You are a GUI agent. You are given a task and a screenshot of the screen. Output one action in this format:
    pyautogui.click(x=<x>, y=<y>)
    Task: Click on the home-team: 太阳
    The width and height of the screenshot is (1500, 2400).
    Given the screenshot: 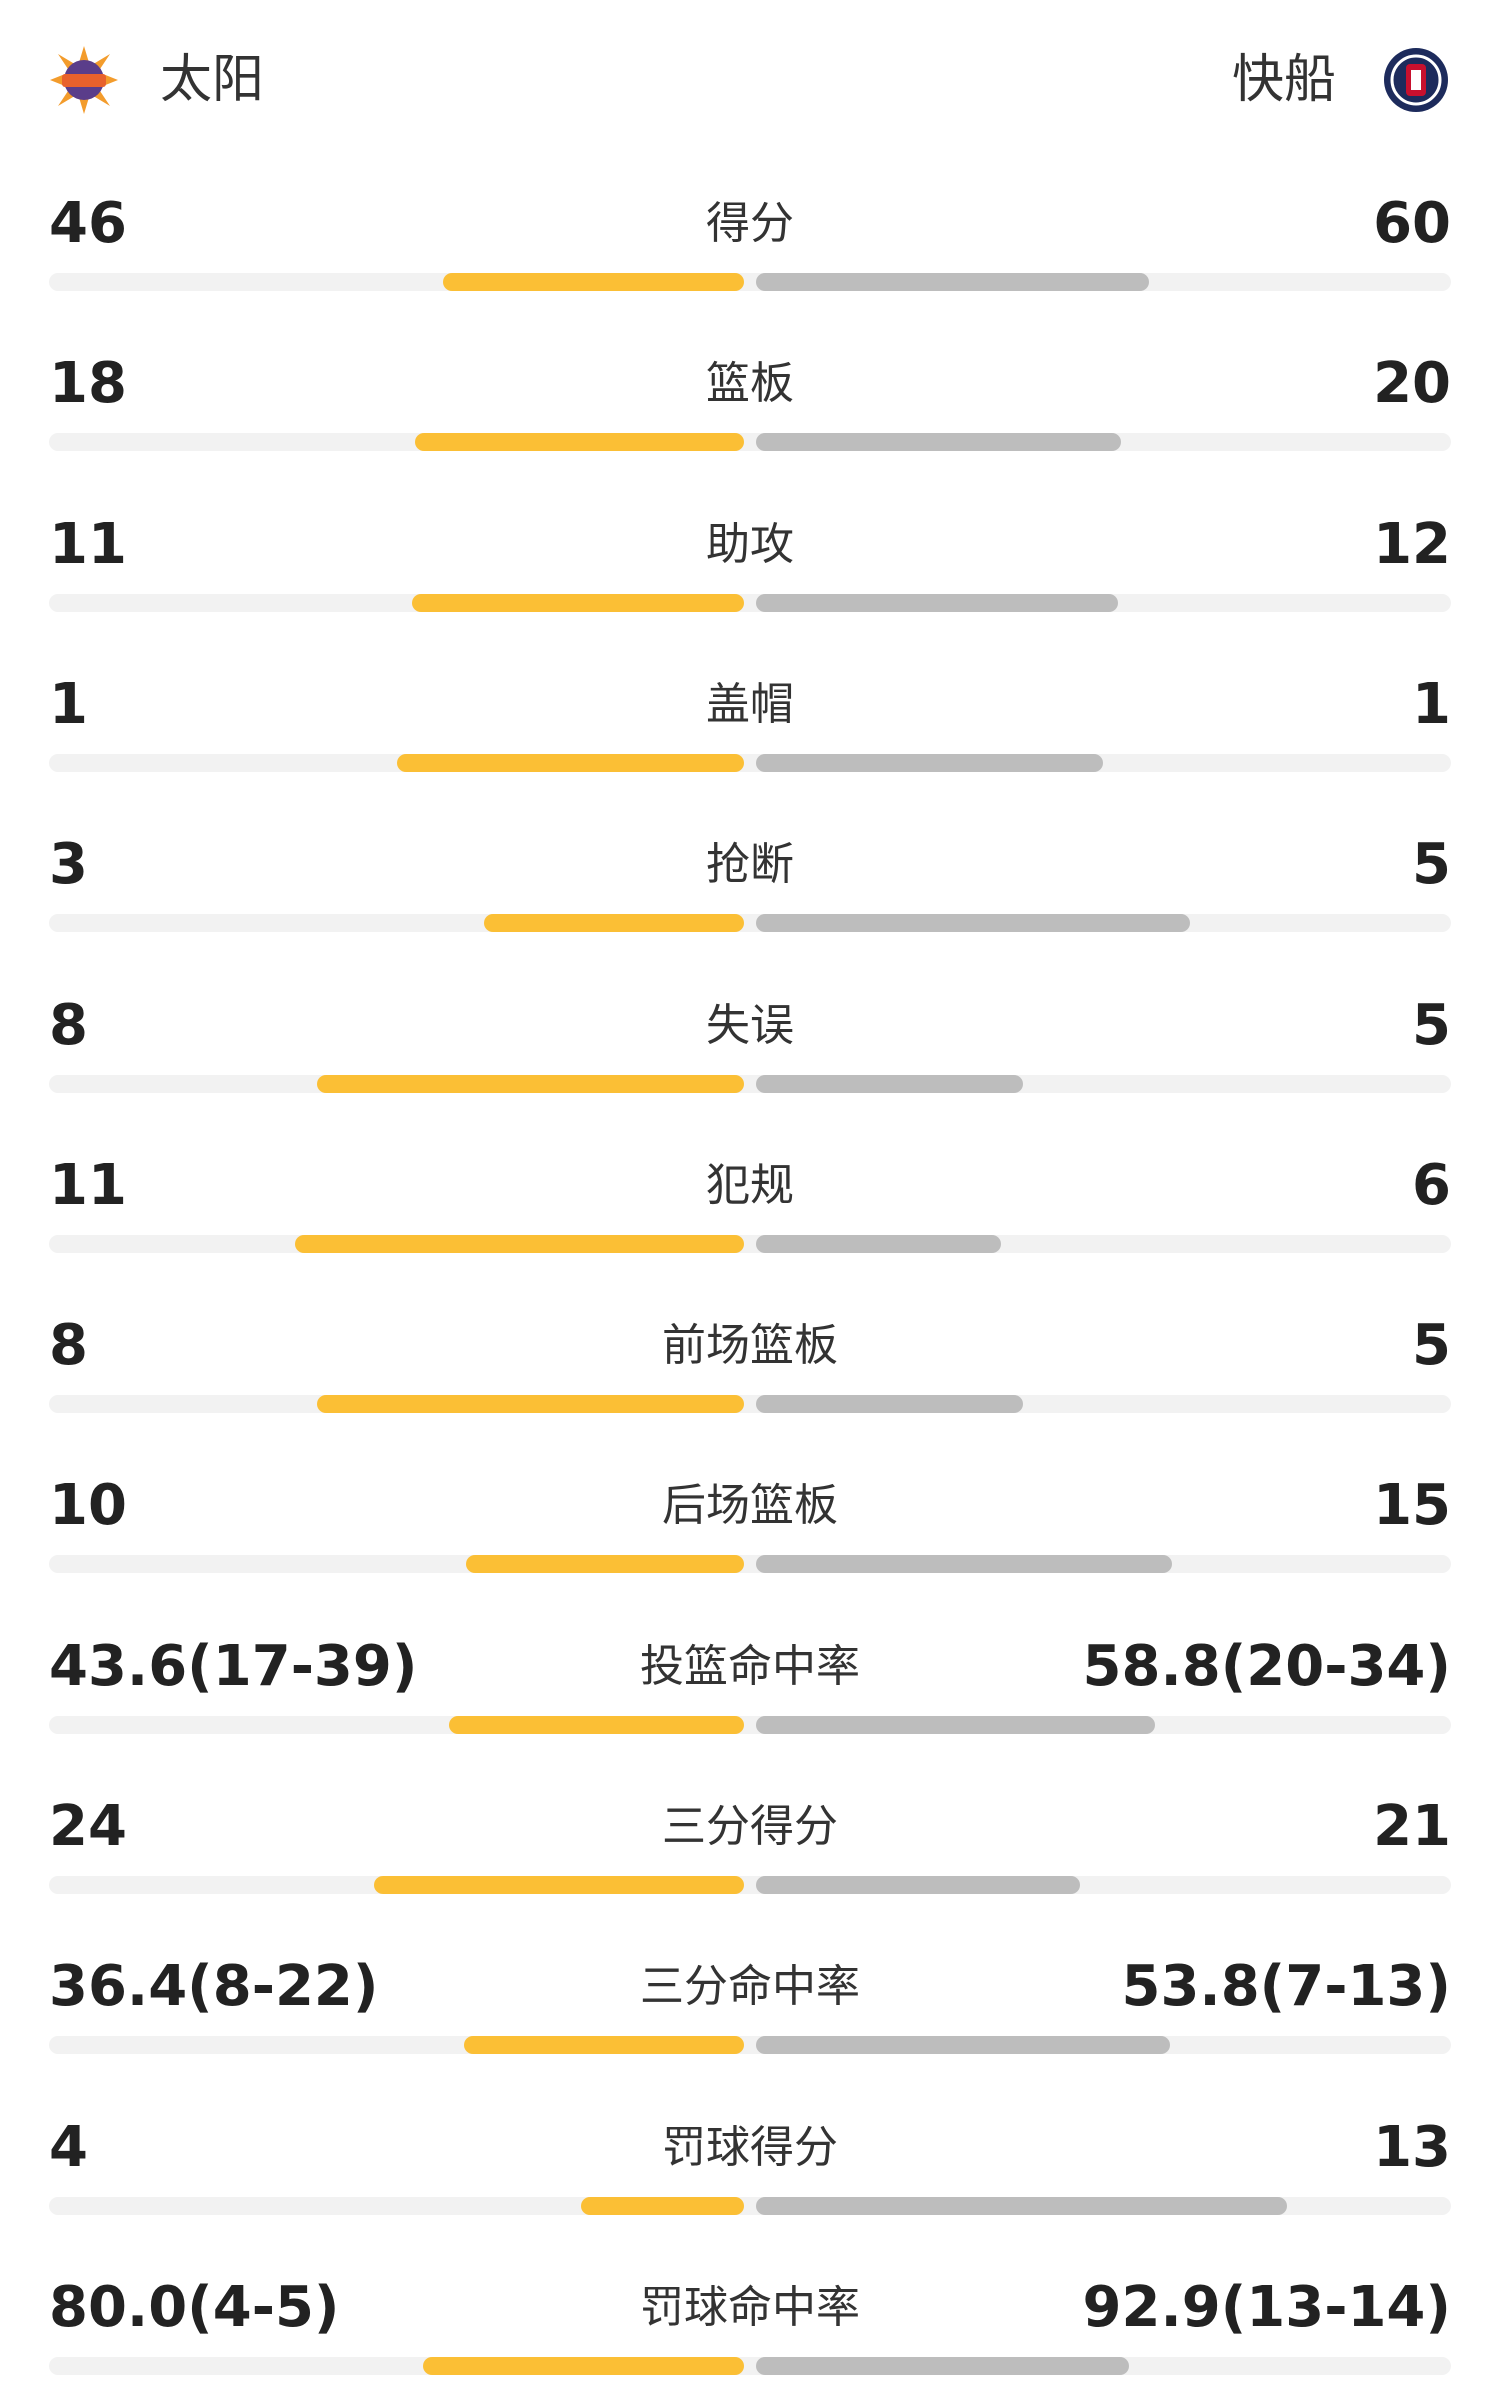 What is the action you would take?
    pyautogui.click(x=212, y=80)
    